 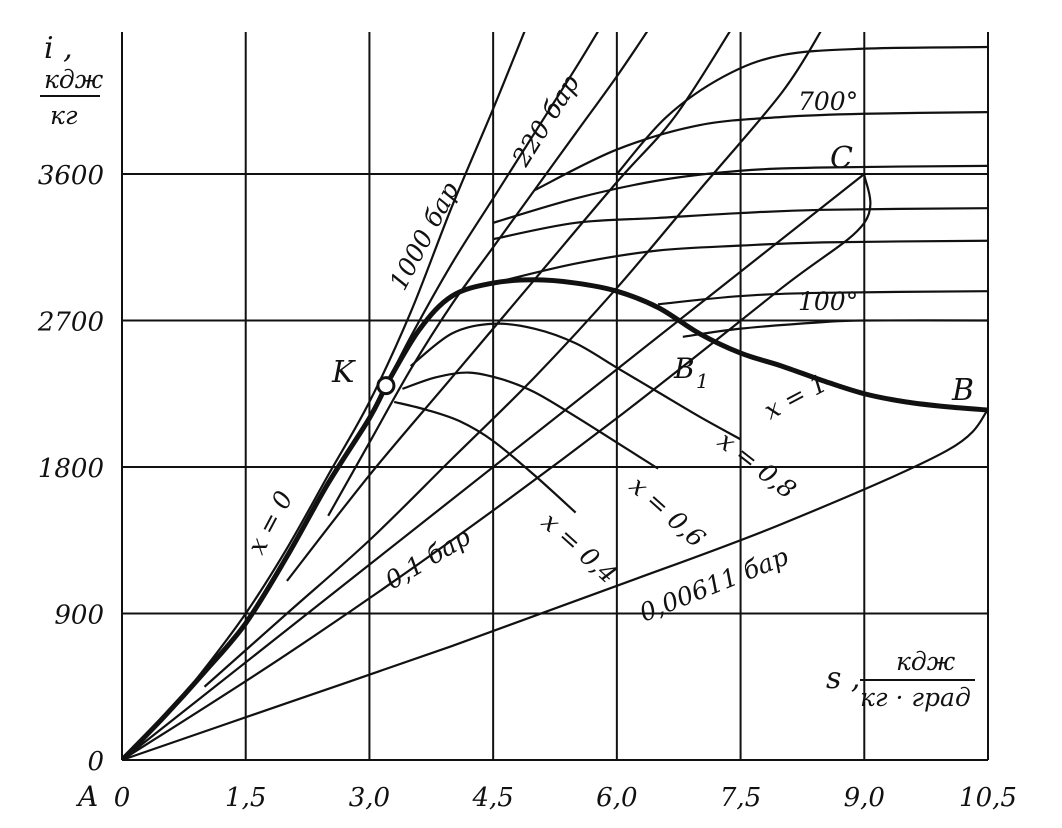 What do you see at coordinates (702, 381) in the screenshot?
I see `point-label-b1-subscript: 1` at bounding box center [702, 381].